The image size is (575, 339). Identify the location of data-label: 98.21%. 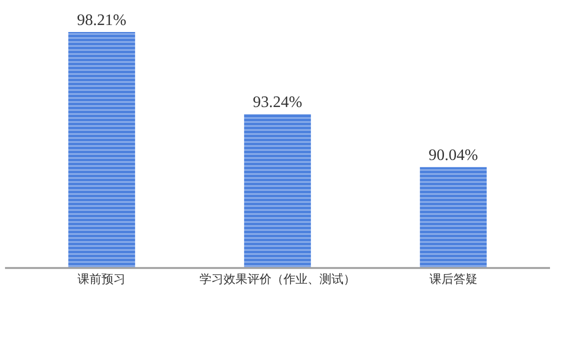
(101, 20).